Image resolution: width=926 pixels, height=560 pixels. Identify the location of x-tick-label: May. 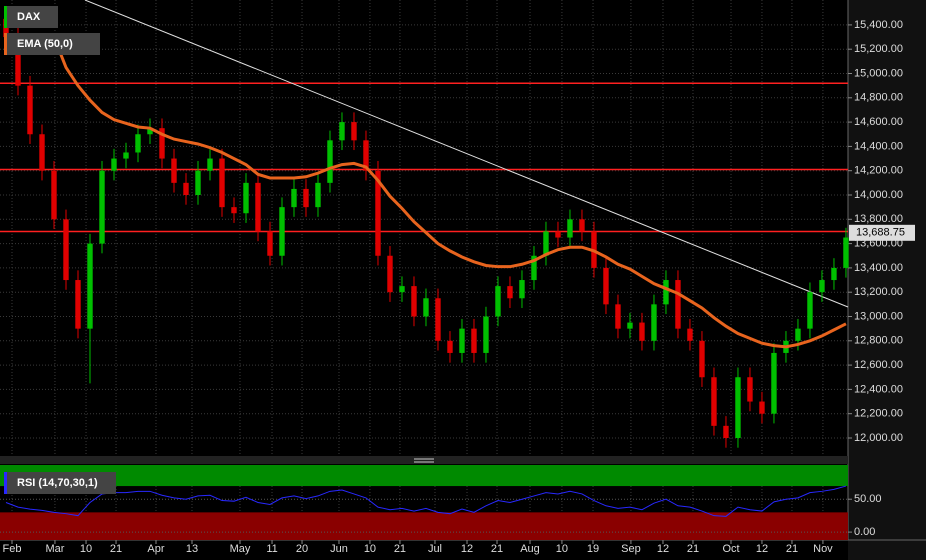
(240, 549).